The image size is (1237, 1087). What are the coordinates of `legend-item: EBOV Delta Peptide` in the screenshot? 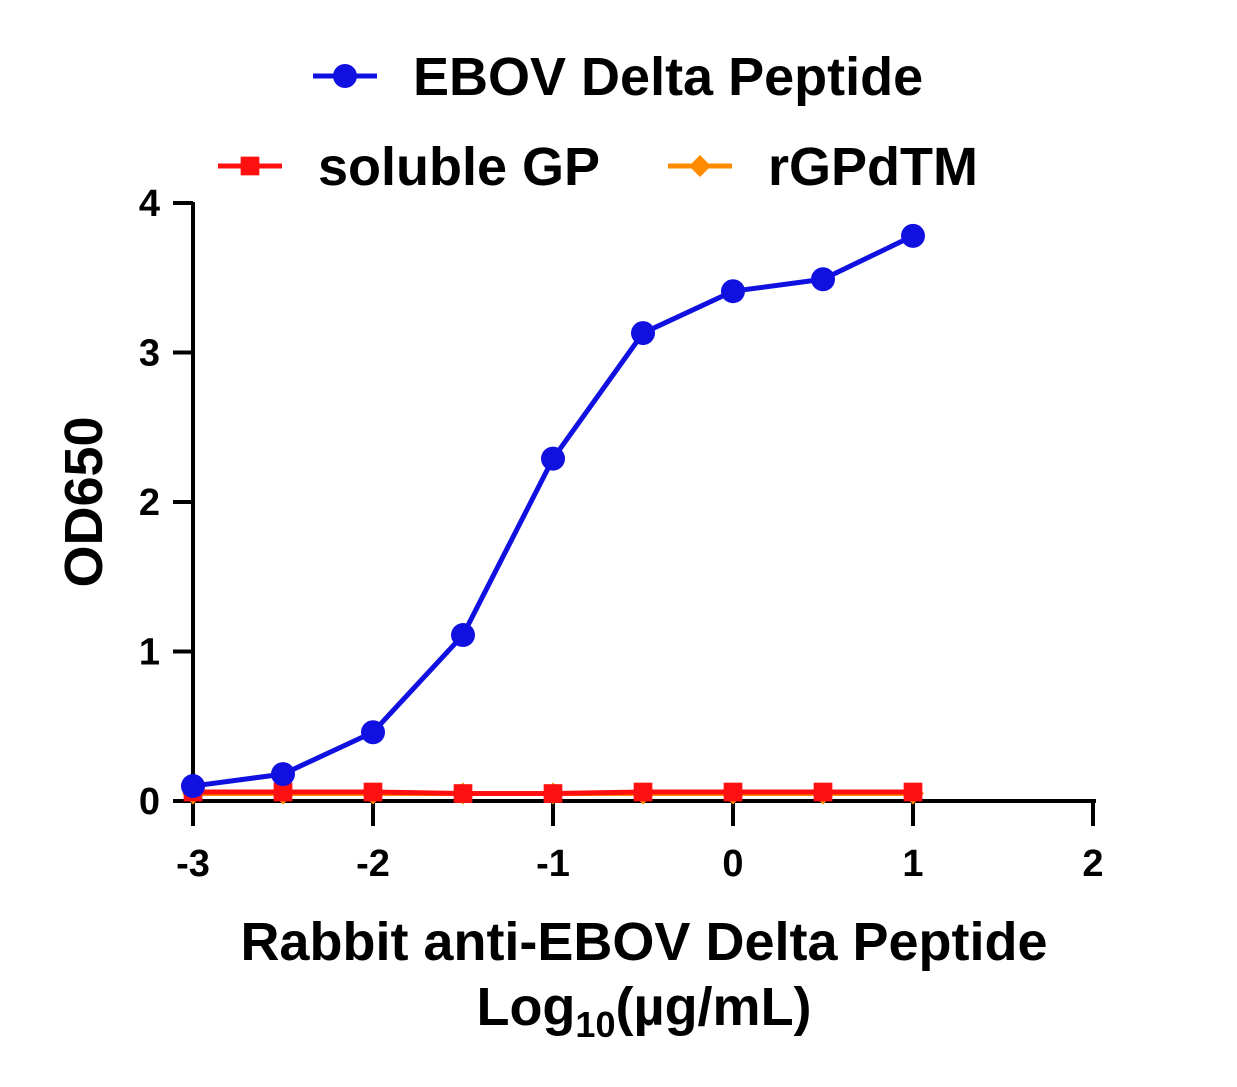 It's located at (618, 77).